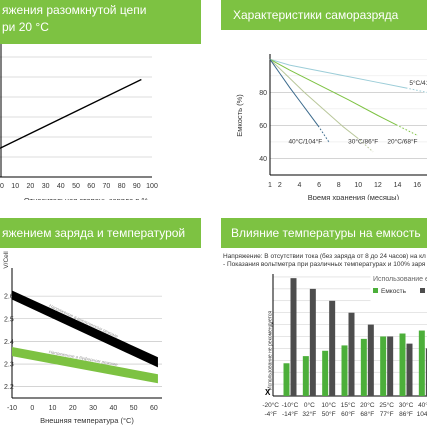  What do you see at coordinates (290, 405) in the screenshot?
I see `x-tick-label-c: -10°C` at bounding box center [290, 405].